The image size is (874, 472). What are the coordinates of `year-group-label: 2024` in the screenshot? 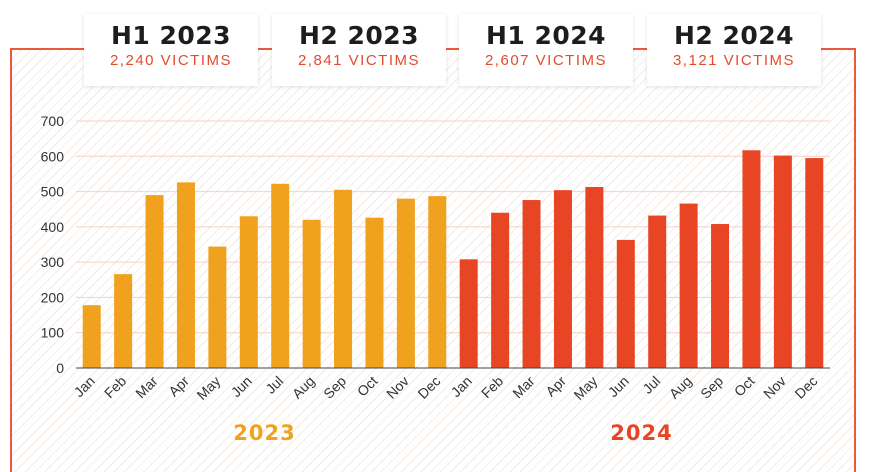 It's located at (641, 433).